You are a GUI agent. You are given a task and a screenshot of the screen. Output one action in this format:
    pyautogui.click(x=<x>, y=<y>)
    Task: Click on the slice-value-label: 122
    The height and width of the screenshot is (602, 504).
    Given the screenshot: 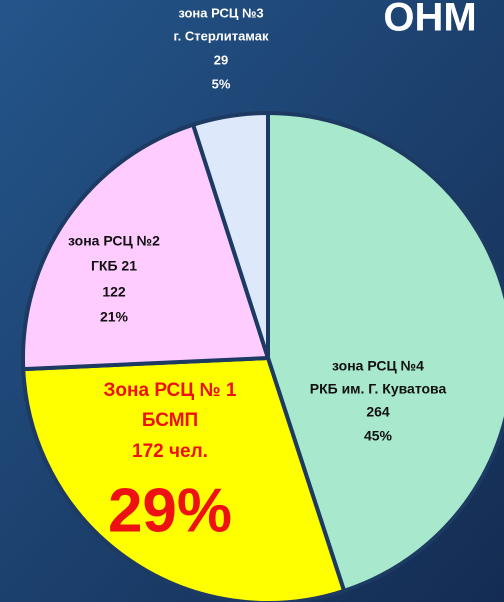 What is the action you would take?
    pyautogui.click(x=114, y=292)
    